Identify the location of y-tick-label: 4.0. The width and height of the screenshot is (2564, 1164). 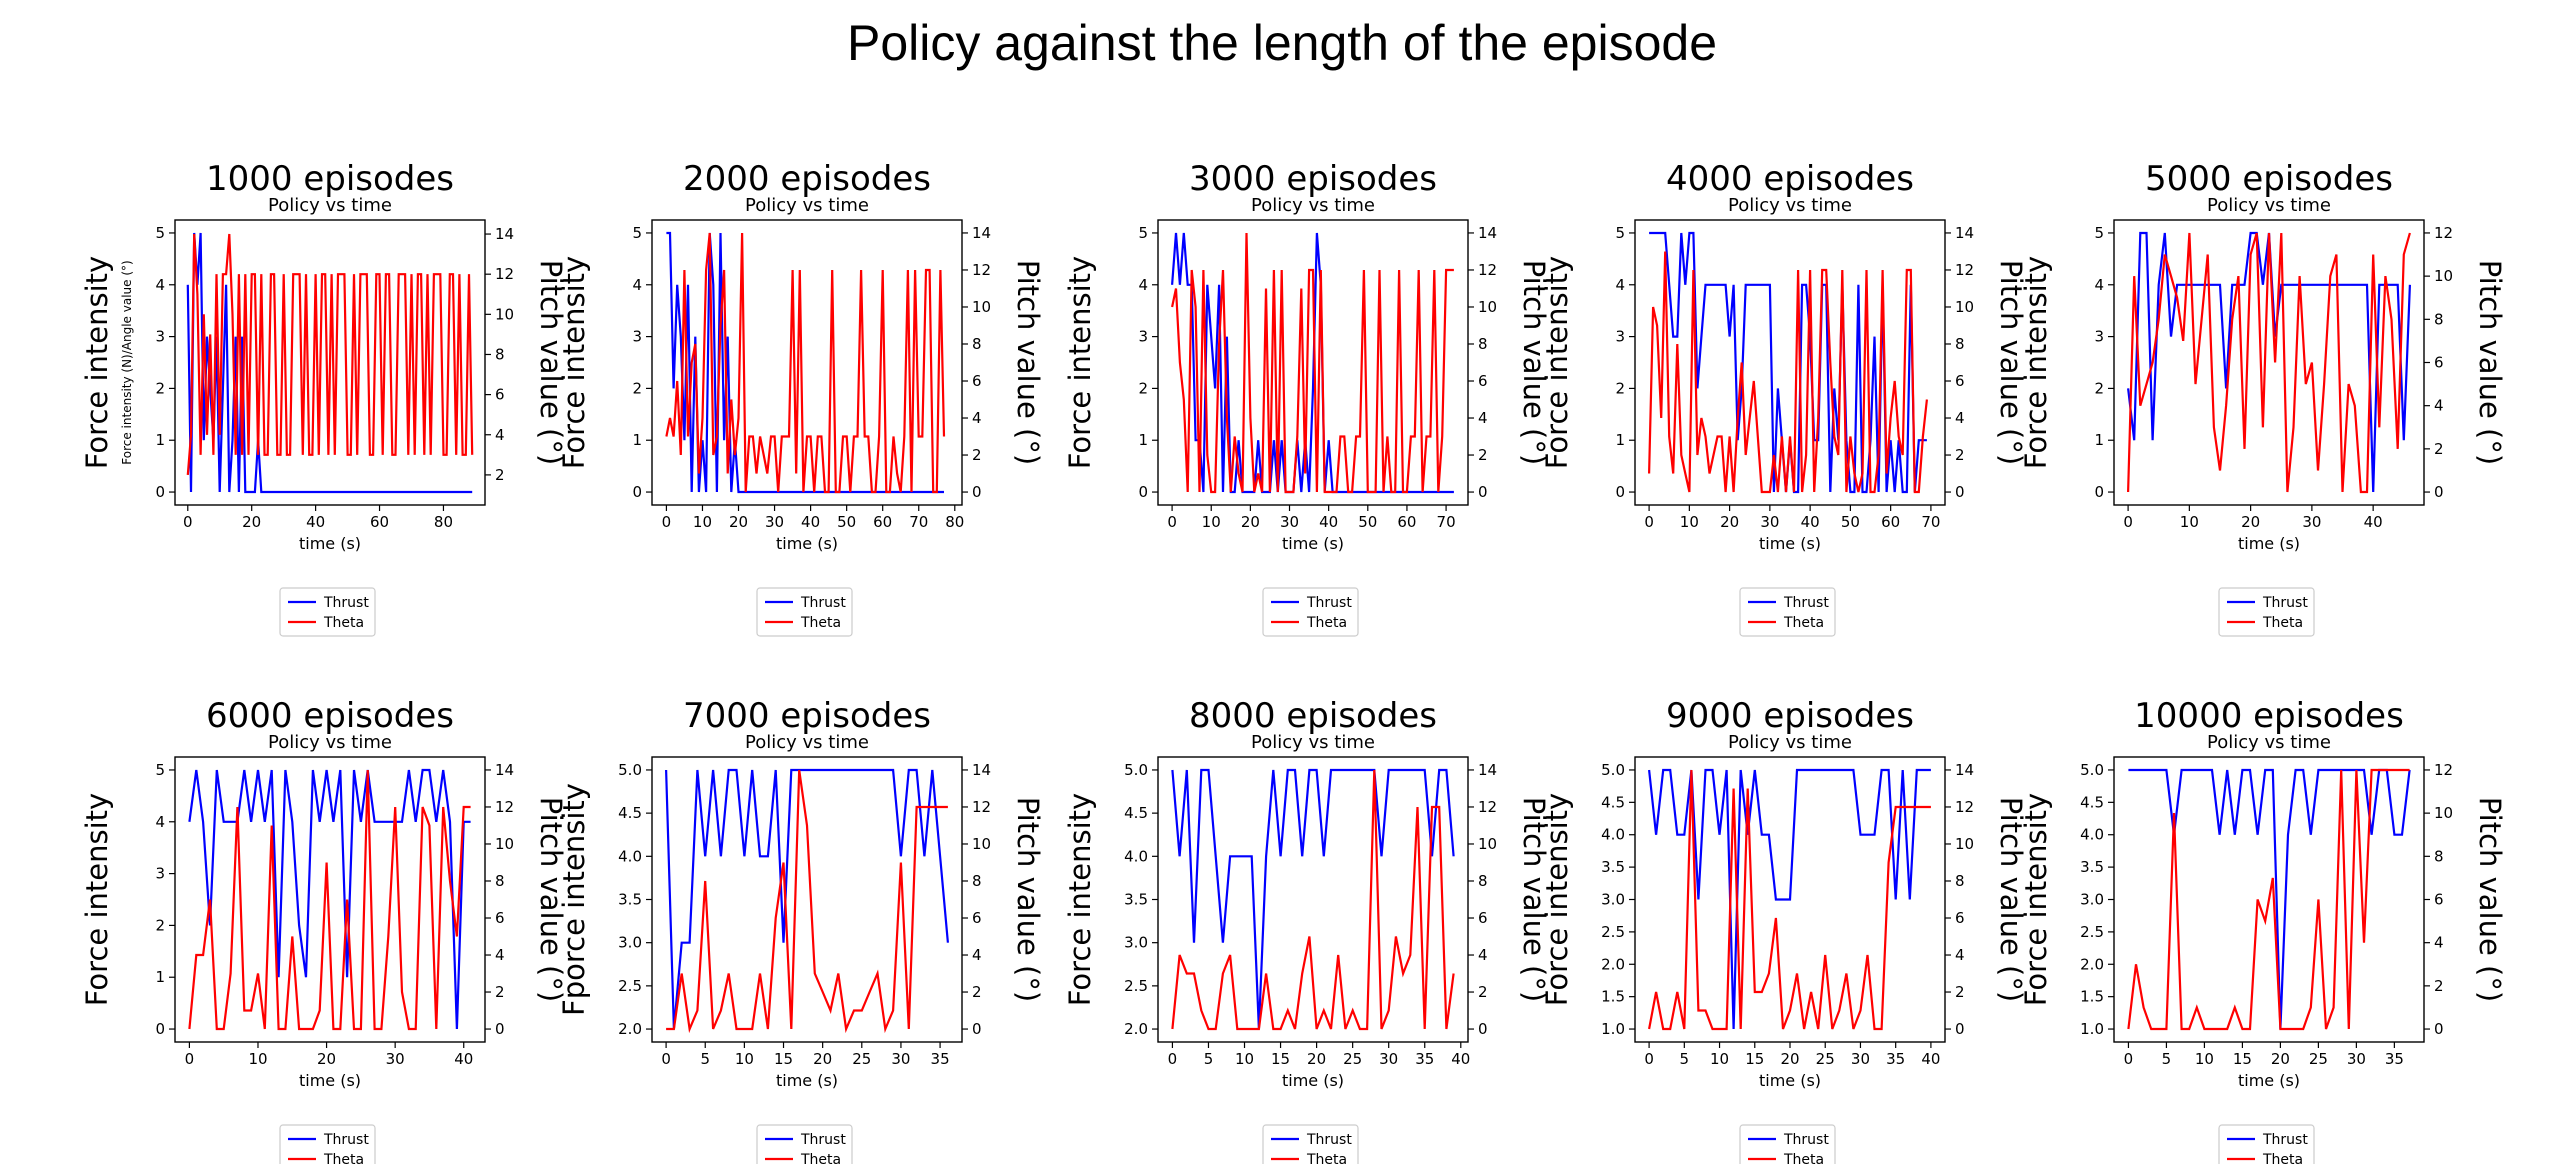
(1136, 856).